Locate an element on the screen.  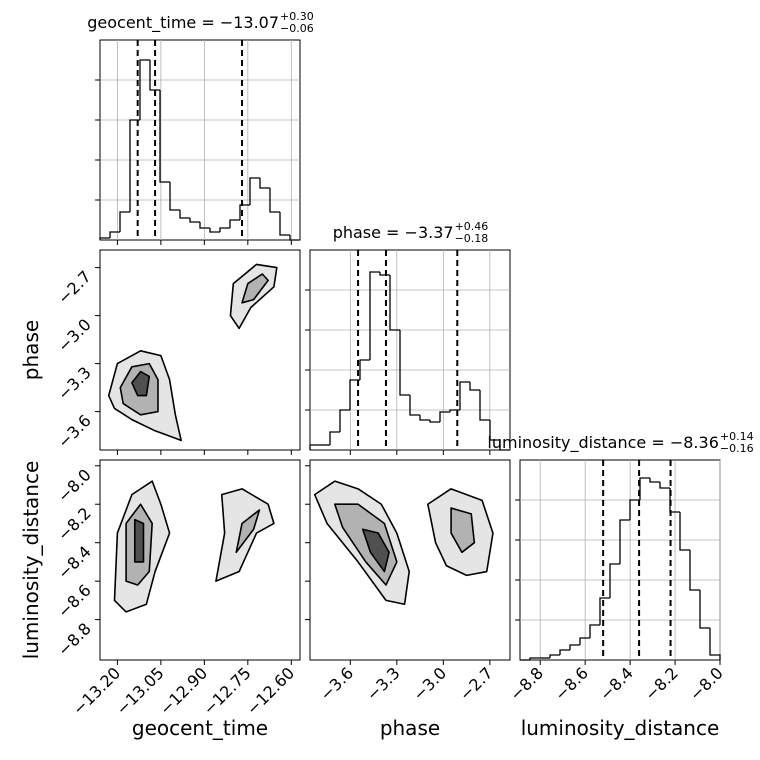
y-tick-label: −8.2 is located at coordinates (74, 524).